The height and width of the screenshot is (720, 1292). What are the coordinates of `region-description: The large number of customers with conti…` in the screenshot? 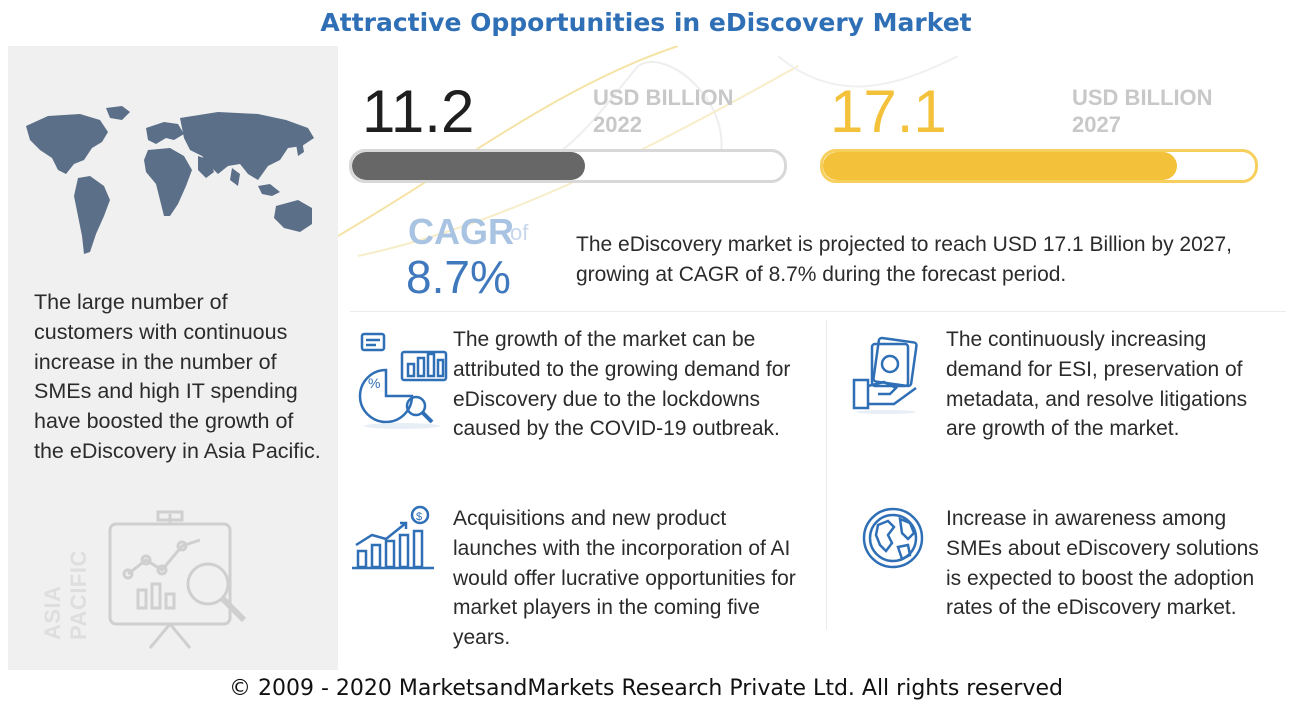 It's located at (177, 376).